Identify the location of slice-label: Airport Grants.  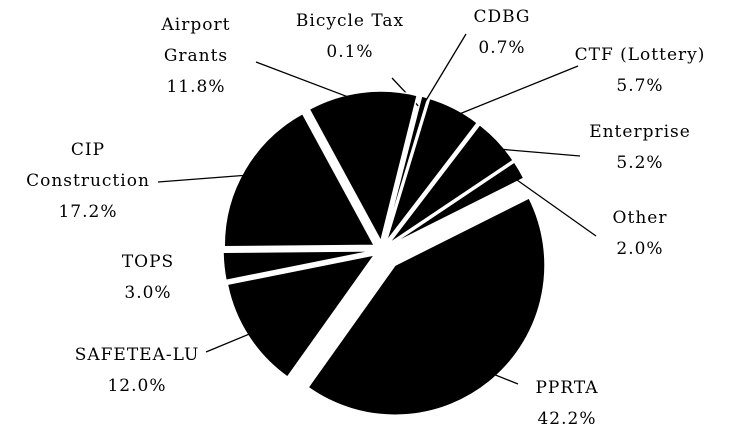
(196, 40).